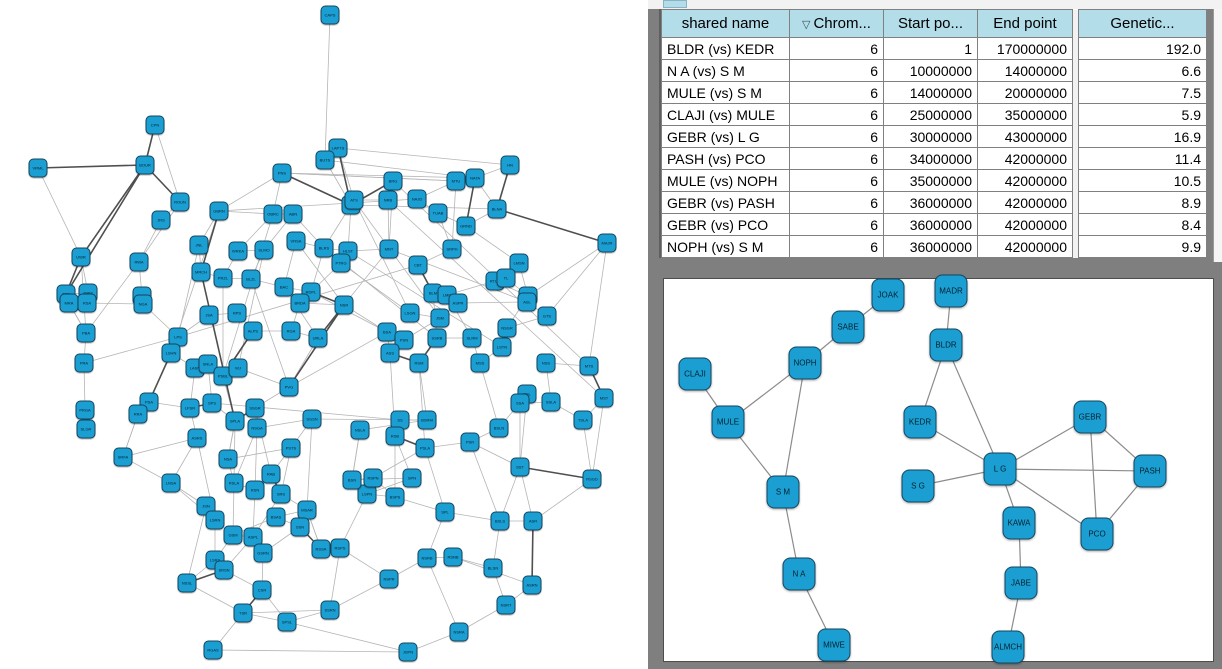 The height and width of the screenshot is (669, 1222). What do you see at coordinates (354, 200) in the screenshot?
I see `network-node-ats: ATS` at bounding box center [354, 200].